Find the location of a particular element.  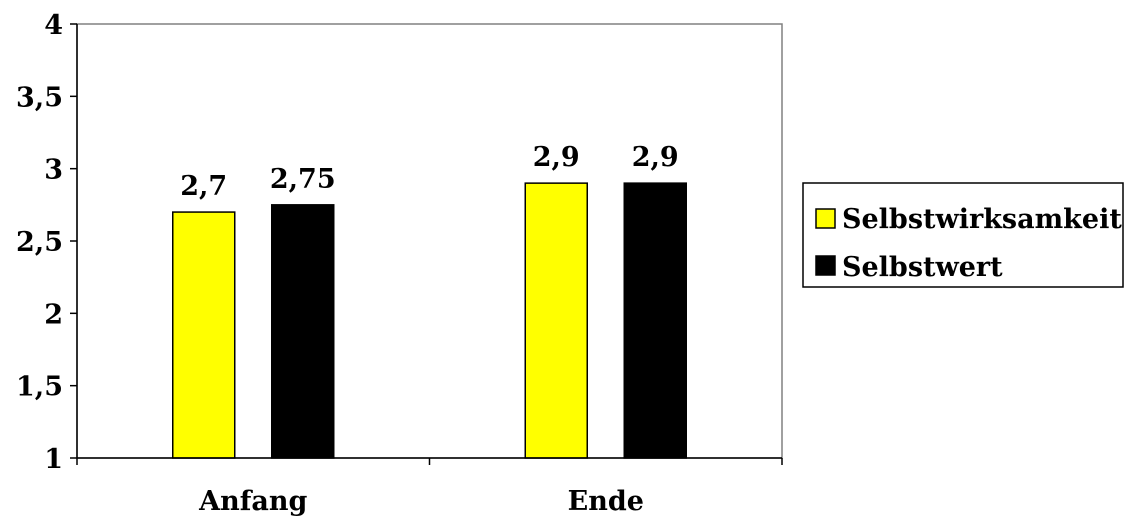

y-axis-ticks: 1 1,5 2 2,5 3 3,5 4 is located at coordinates (46, 242).